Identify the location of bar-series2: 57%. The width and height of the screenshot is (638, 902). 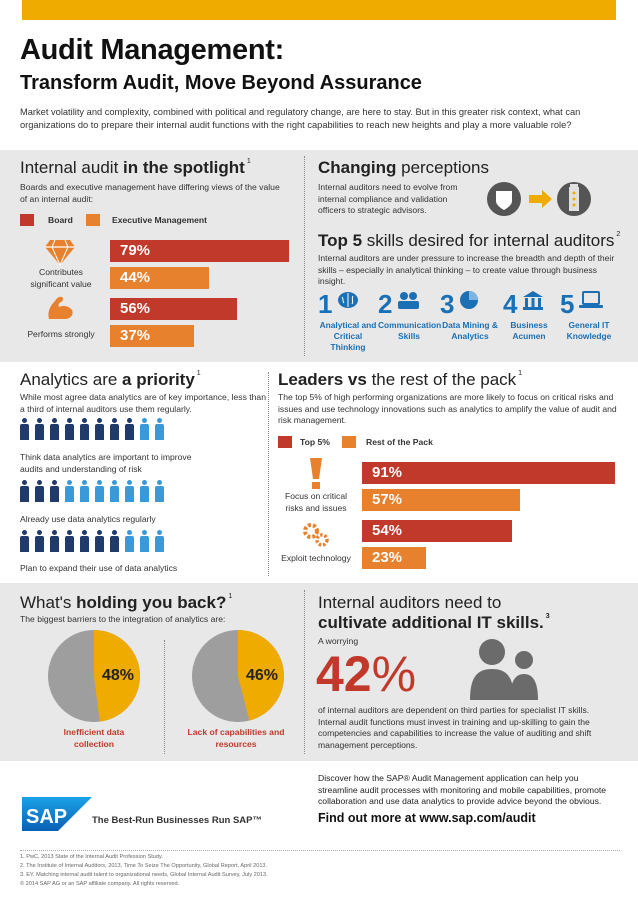
(441, 500).